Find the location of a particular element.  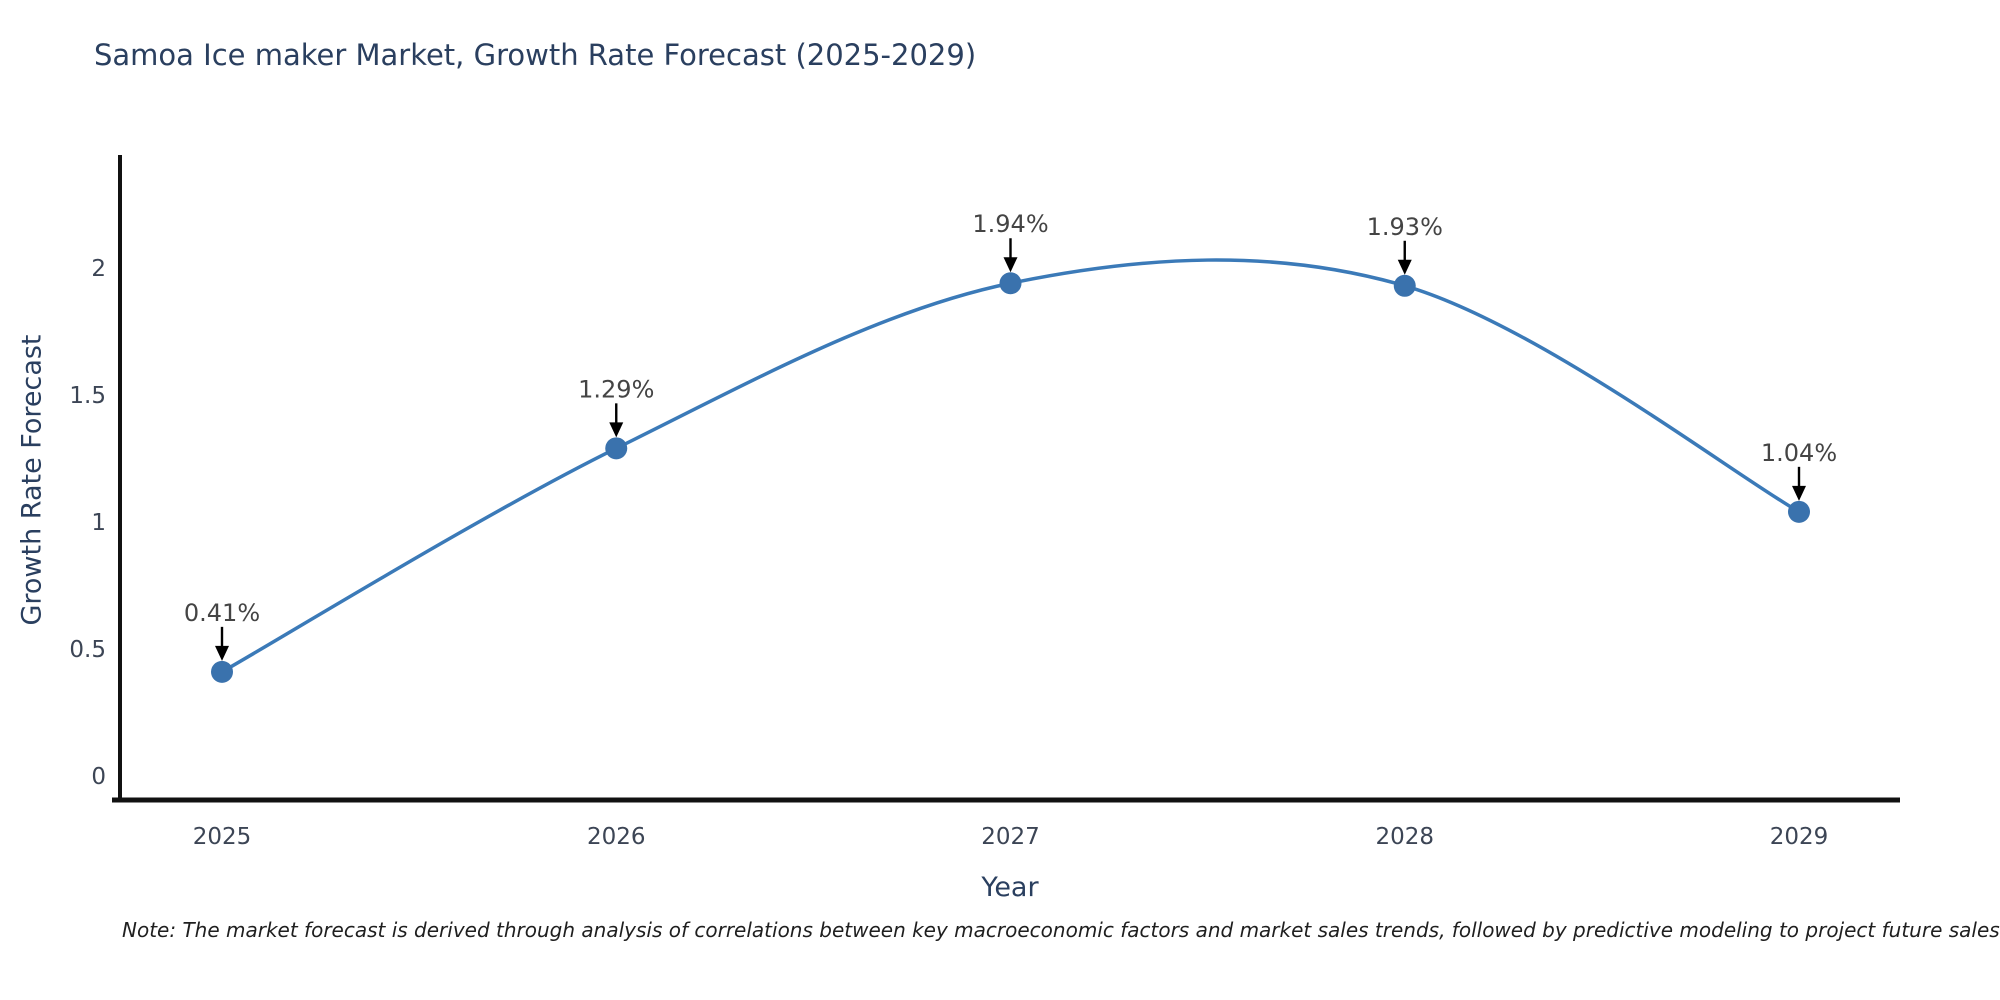

point-value-label: 1.93% is located at coordinates (1405, 227).